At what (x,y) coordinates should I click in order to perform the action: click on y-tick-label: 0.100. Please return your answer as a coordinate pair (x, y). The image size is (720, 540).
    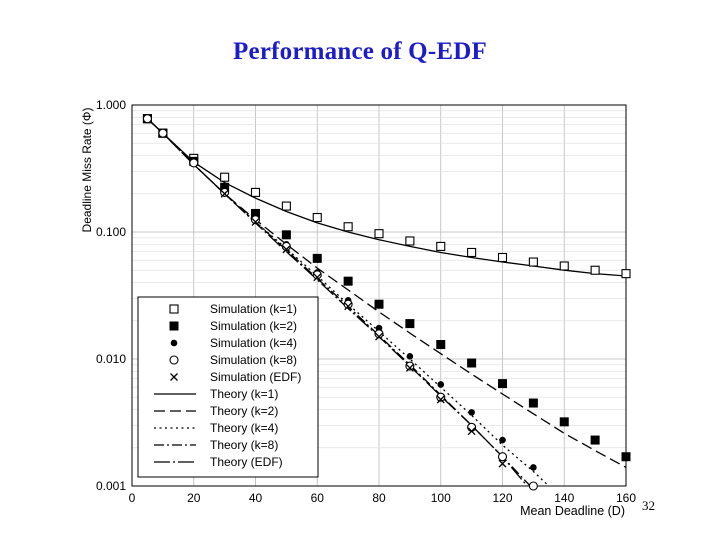
    Looking at the image, I should click on (111, 232).